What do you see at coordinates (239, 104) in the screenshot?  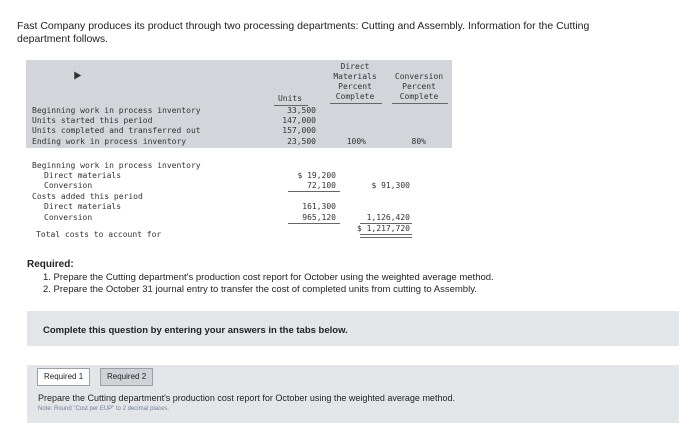 I see `table-header-shade` at bounding box center [239, 104].